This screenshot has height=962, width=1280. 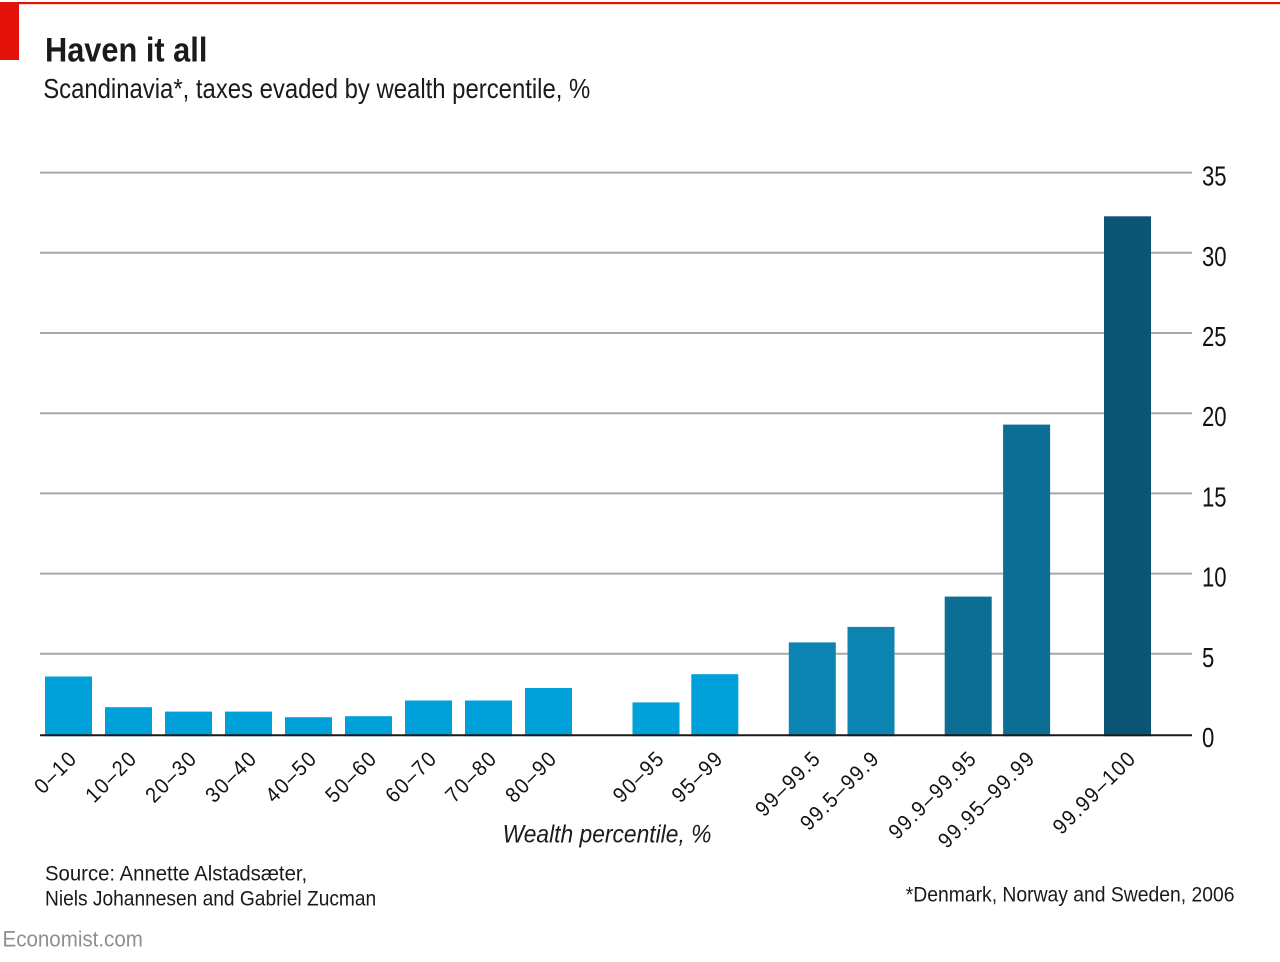 What do you see at coordinates (1214, 417) in the screenshot?
I see `svg-text: 20` at bounding box center [1214, 417].